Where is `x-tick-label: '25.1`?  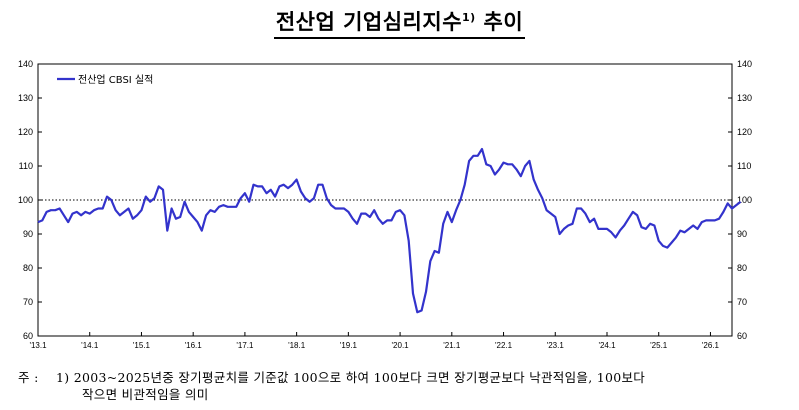 x-tick-label: '25.1 is located at coordinates (659, 345).